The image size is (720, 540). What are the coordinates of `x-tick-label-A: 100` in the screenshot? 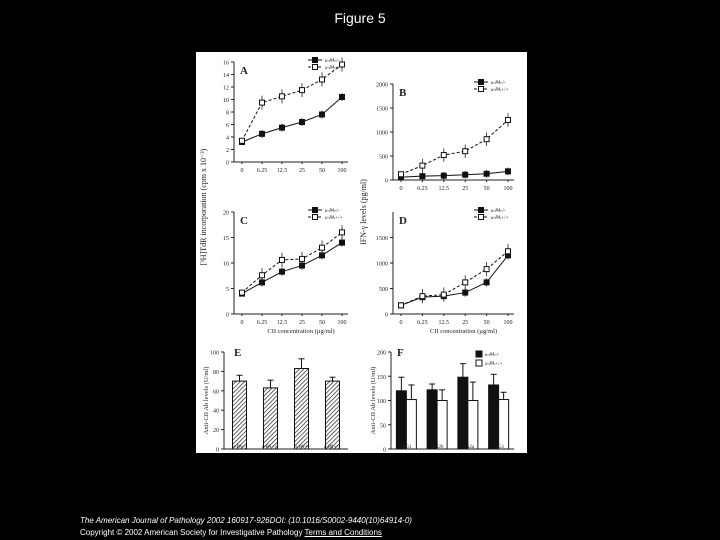 It's located at (342, 171).